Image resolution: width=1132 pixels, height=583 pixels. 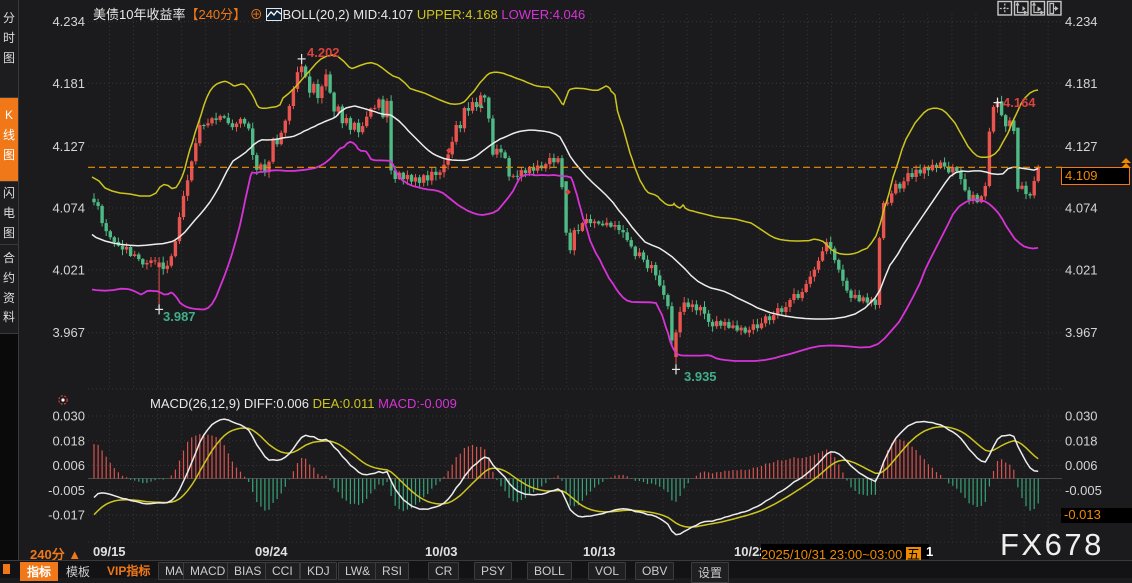 I want to click on svg-text: 4.202, so click(x=323, y=52).